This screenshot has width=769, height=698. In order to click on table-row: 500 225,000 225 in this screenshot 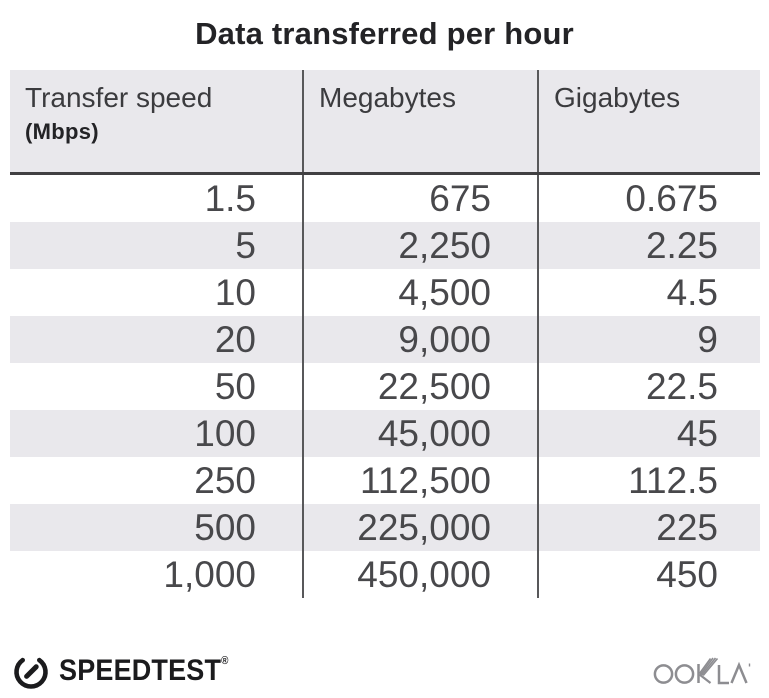, I will do `click(385, 527)`.